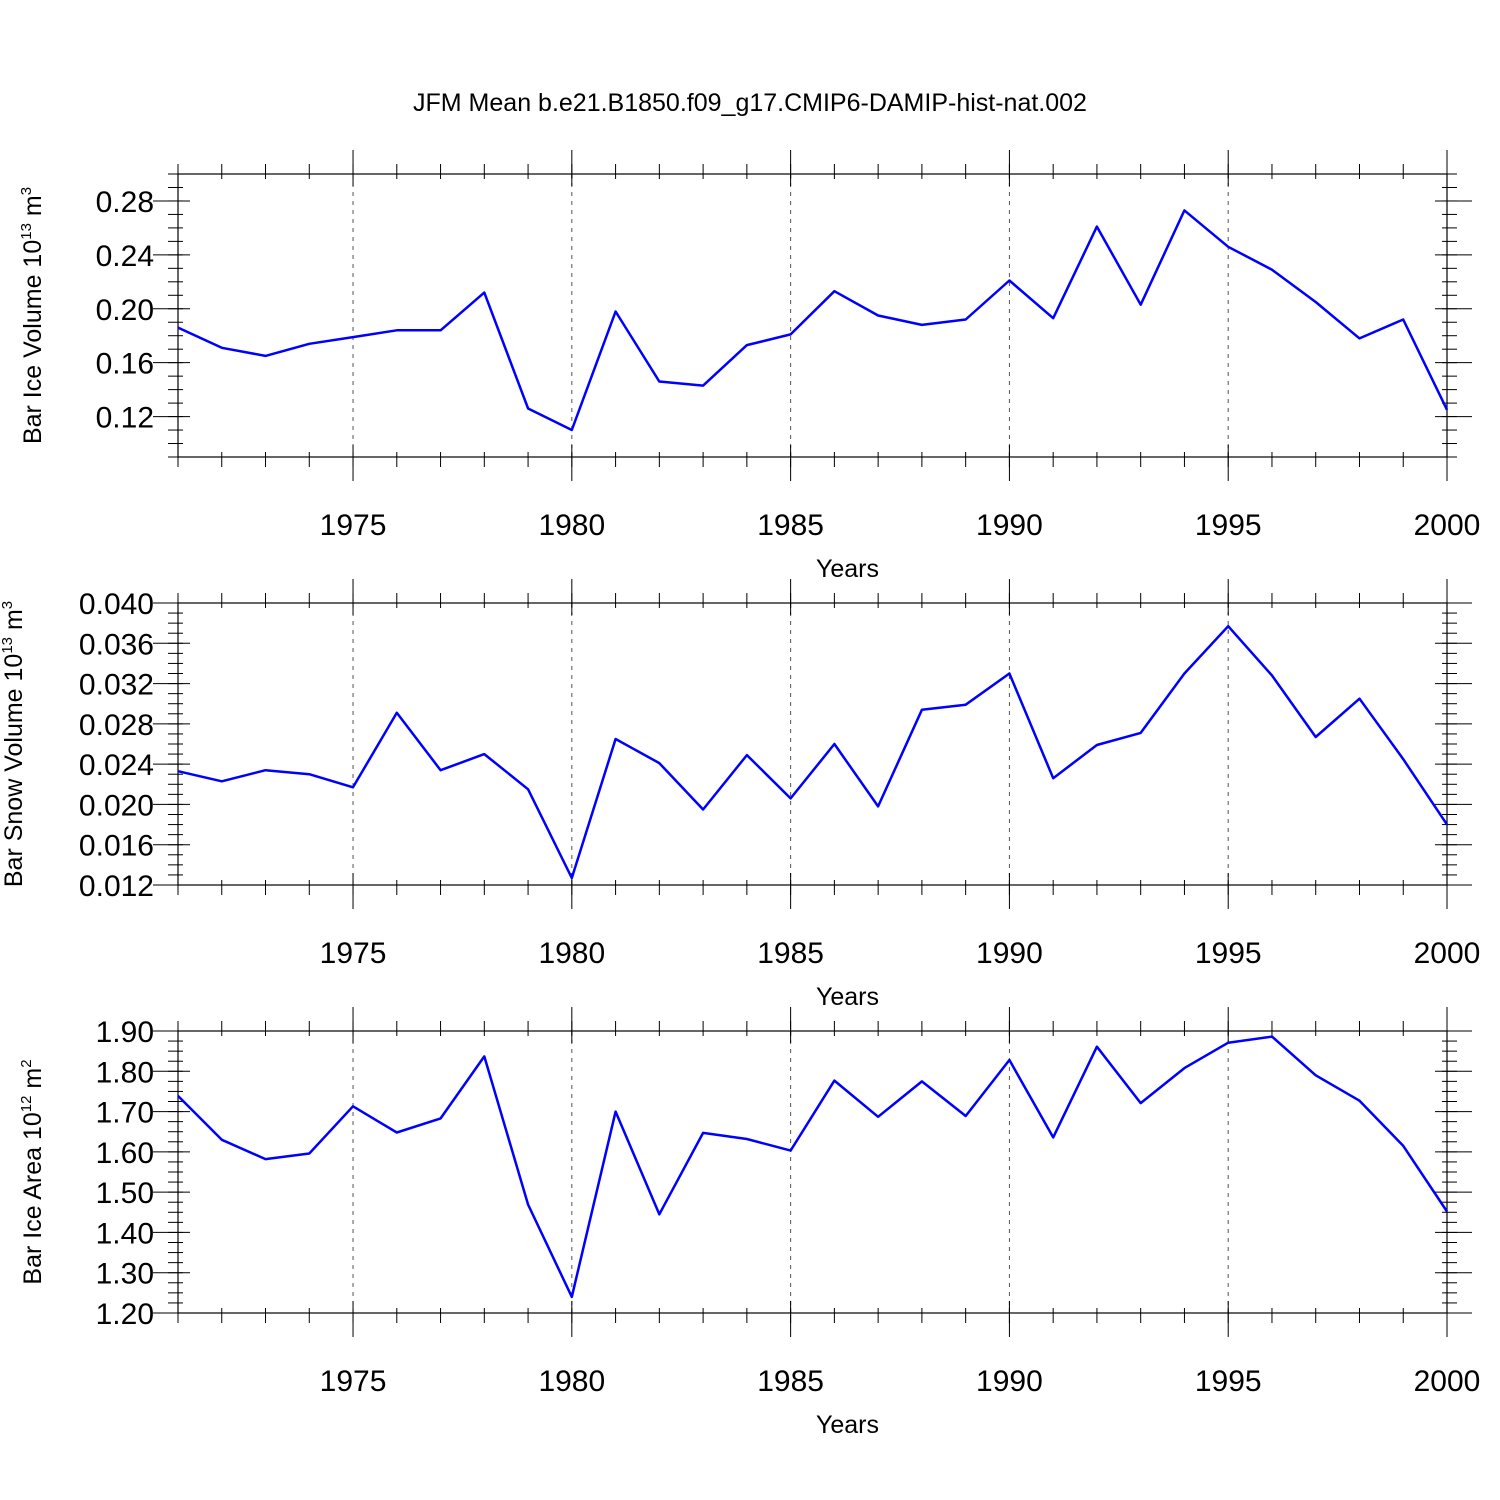 The height and width of the screenshot is (1500, 1500). I want to click on y-tick-label: 1.80, so click(125, 1072).